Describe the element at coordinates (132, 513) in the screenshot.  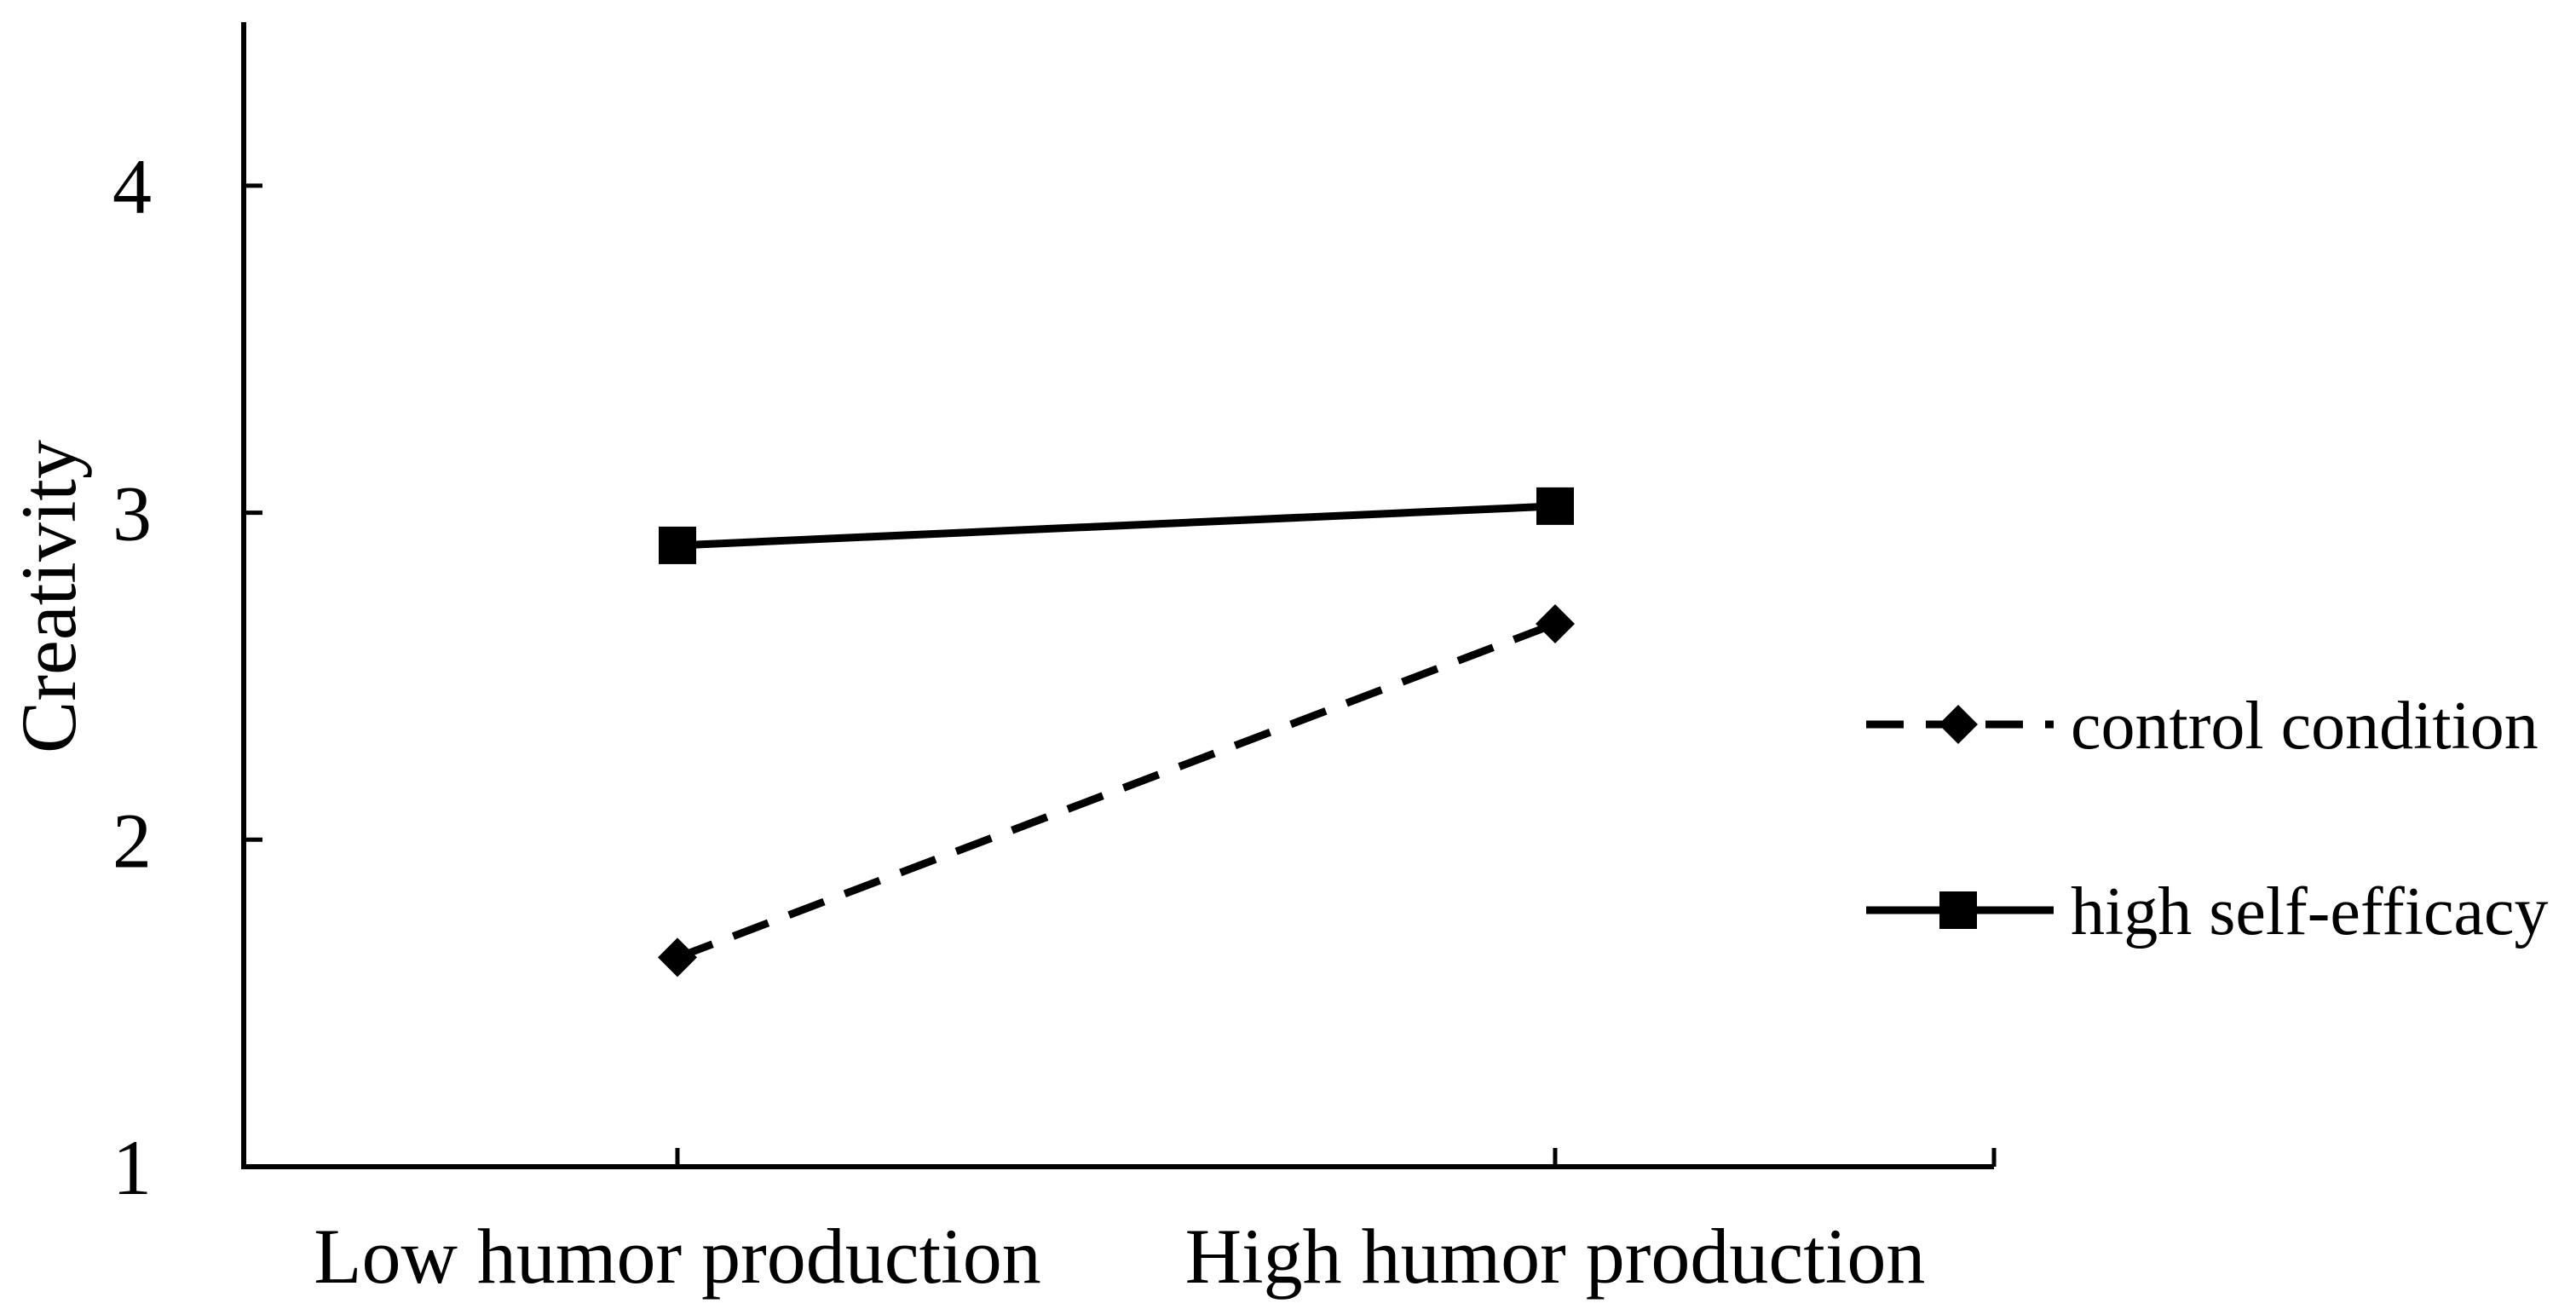
I see `y-tick-label: 3` at that location.